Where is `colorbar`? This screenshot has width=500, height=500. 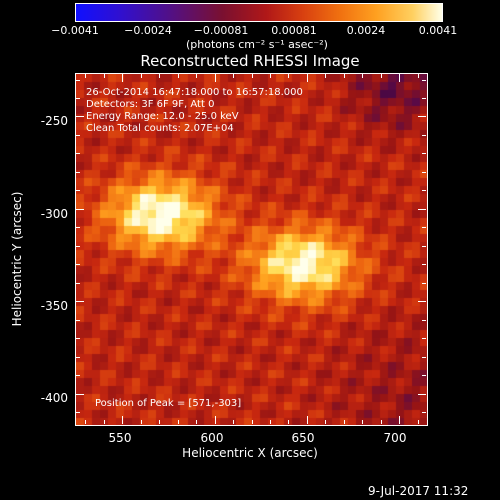 colorbar is located at coordinates (259, 12).